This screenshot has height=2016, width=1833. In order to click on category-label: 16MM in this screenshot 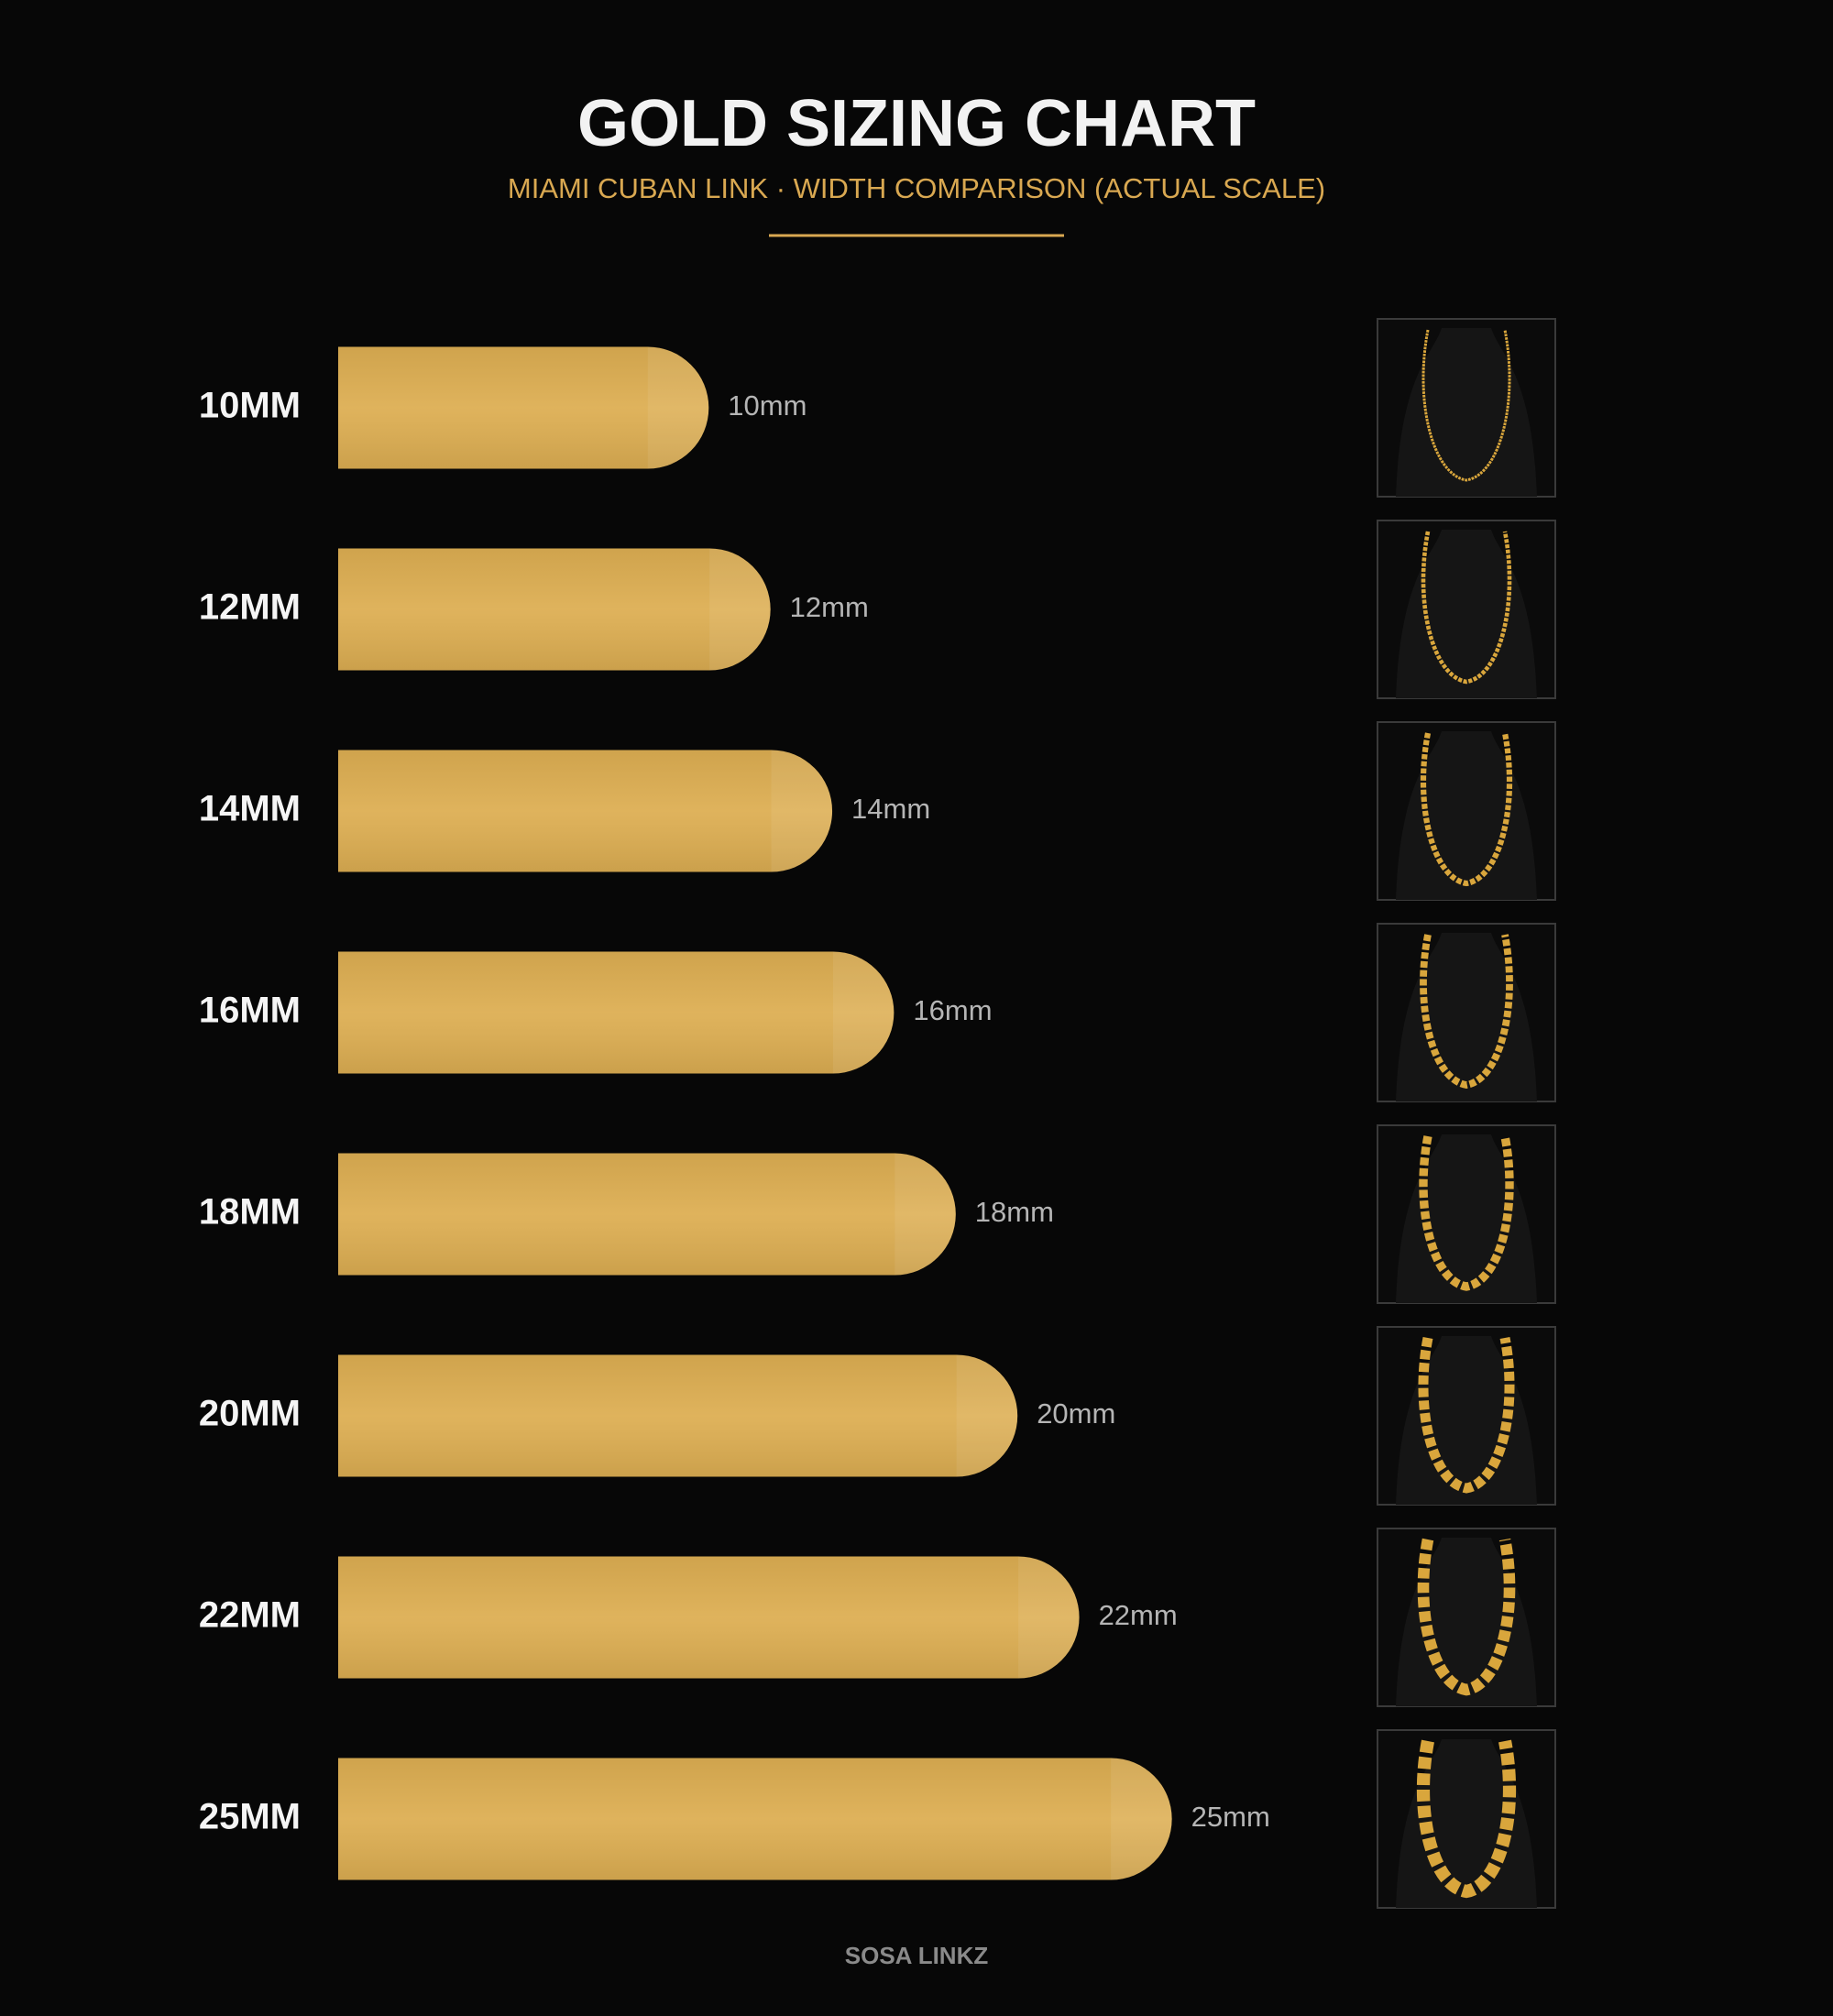, I will do `click(250, 1011)`.